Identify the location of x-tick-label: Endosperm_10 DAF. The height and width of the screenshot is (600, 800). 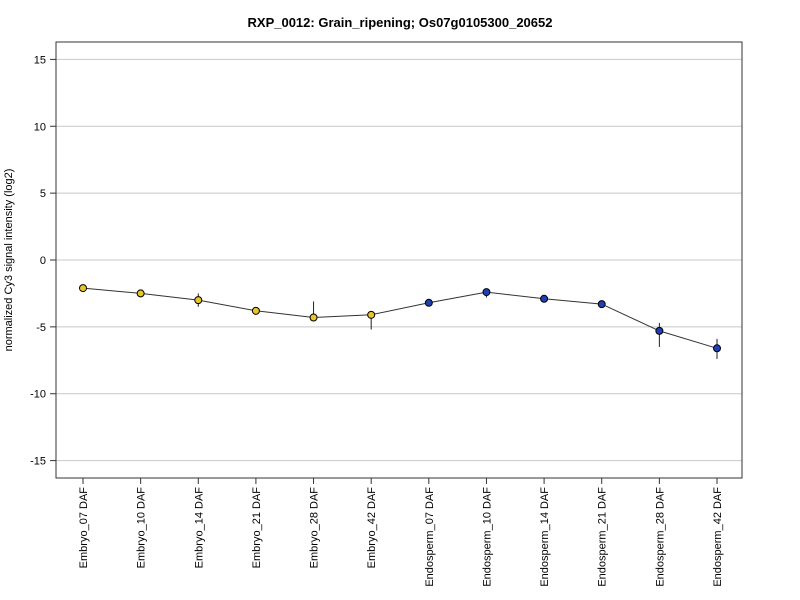
(487, 537).